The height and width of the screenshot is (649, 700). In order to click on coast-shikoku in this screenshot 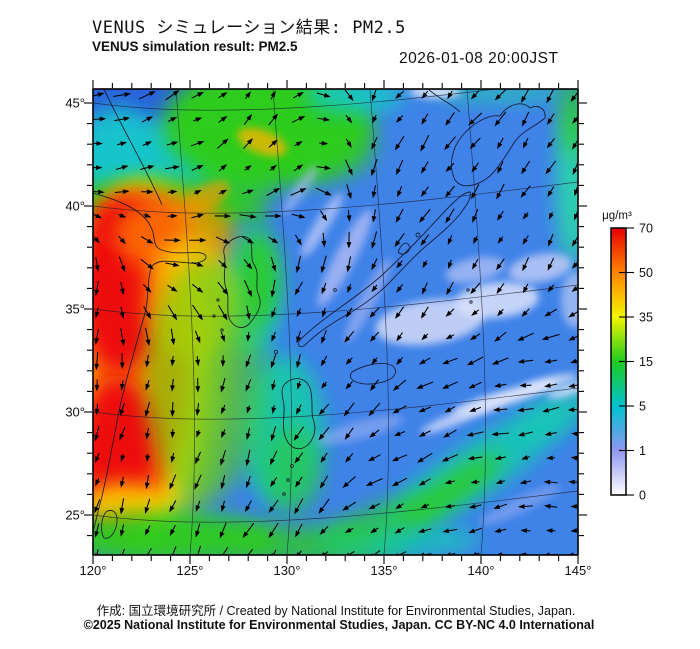, I will do `click(372, 374)`.